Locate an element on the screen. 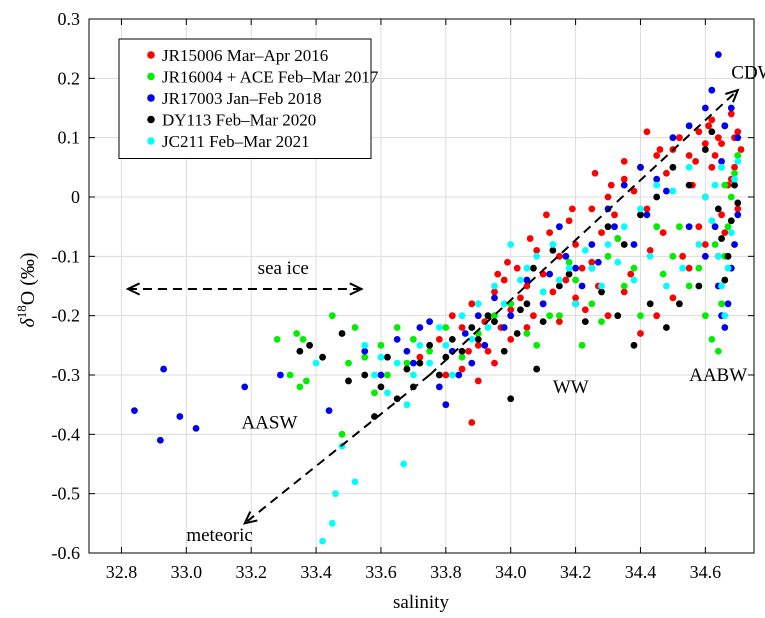 The image size is (765, 618). legend-entry: JR15006 Mar–Apr 2016 is located at coordinates (245, 55).